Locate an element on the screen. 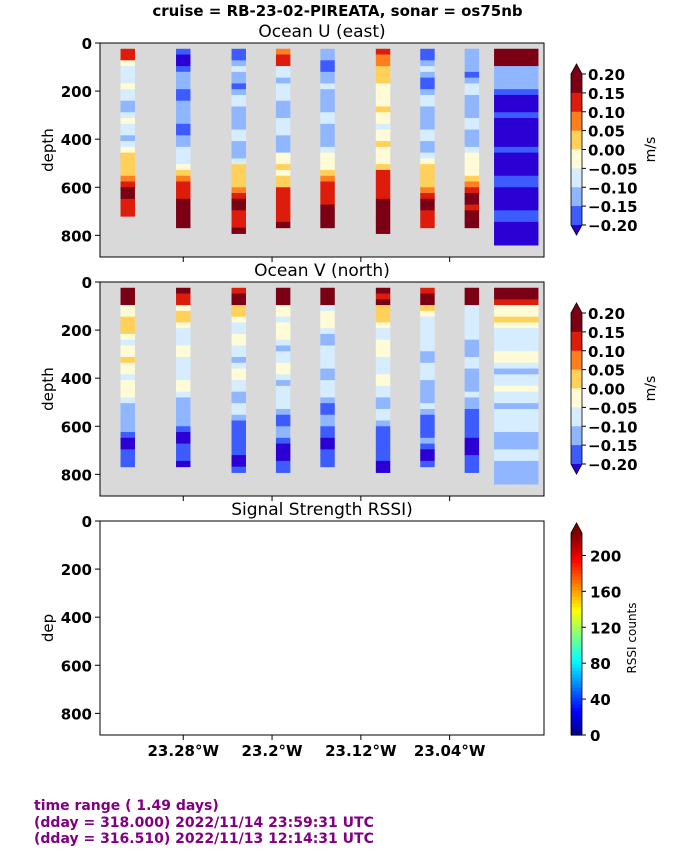  x-tick-label: 23.28°W is located at coordinates (184, 751).